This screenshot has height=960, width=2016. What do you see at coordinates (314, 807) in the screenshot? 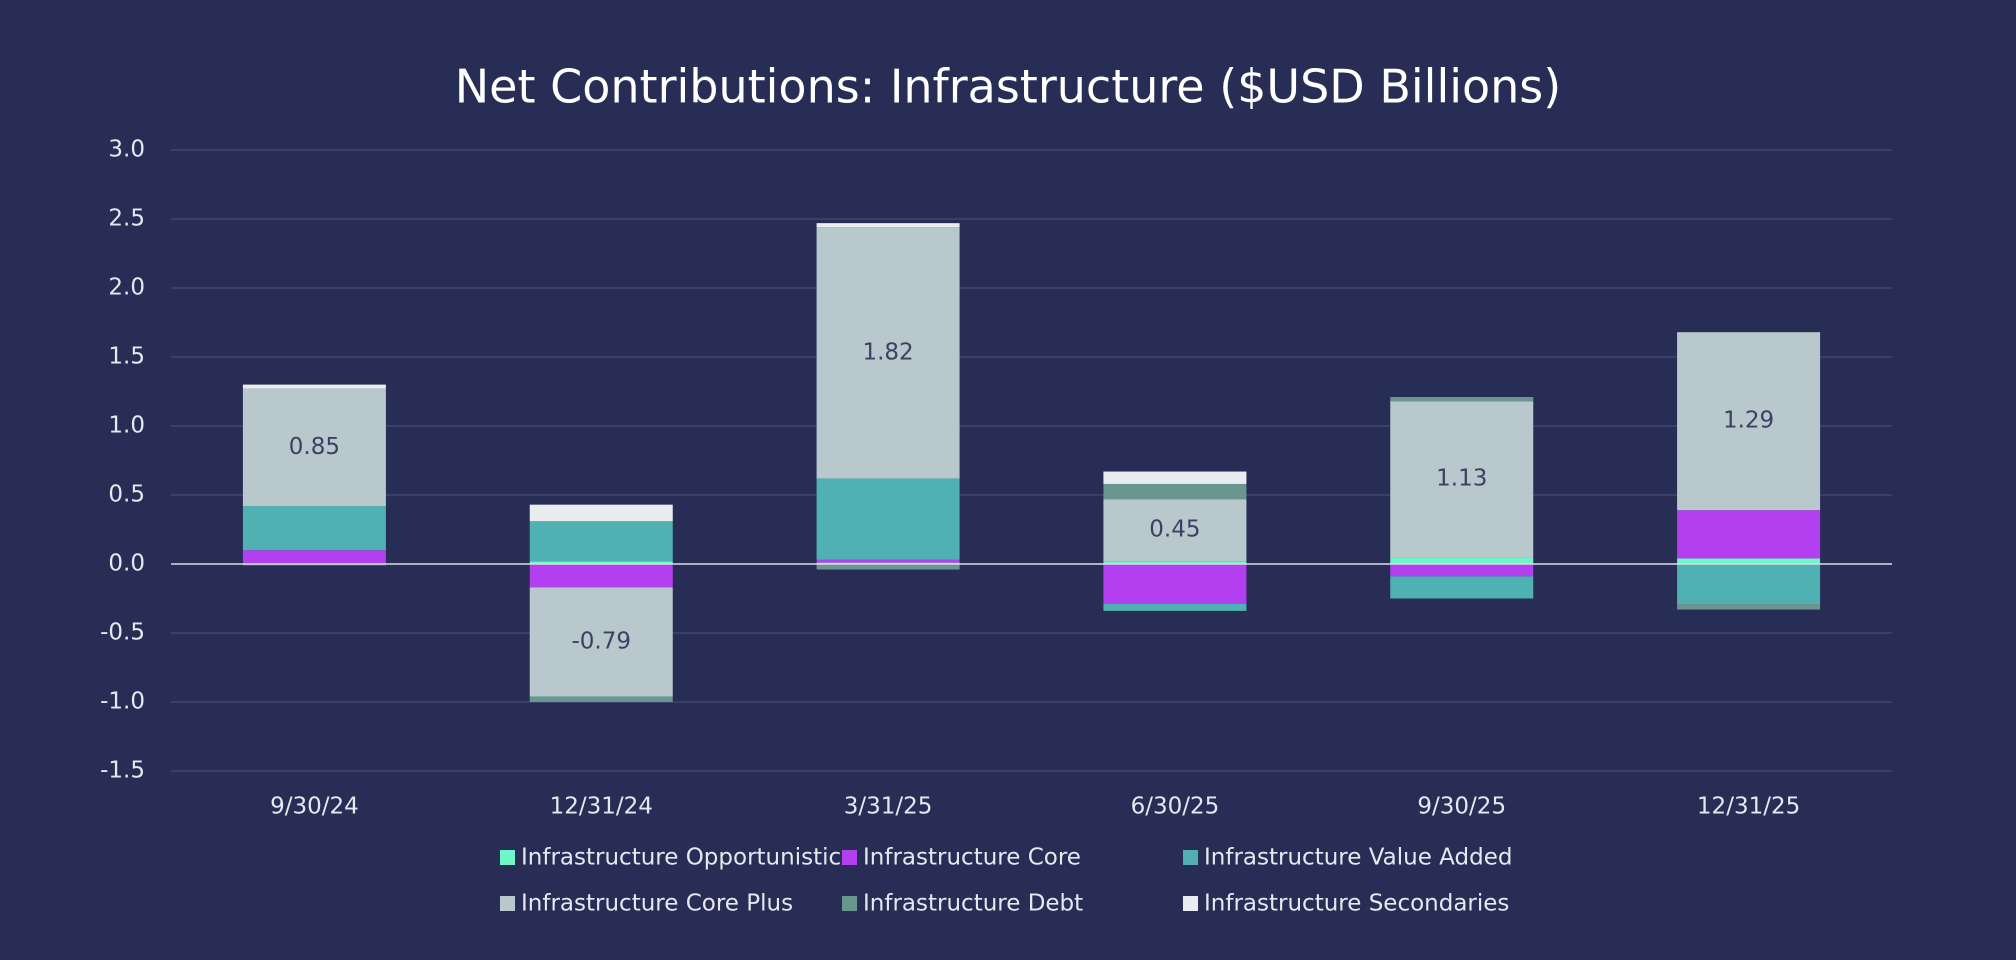
I see `x-tick-label: 9/30/24` at bounding box center [314, 807].